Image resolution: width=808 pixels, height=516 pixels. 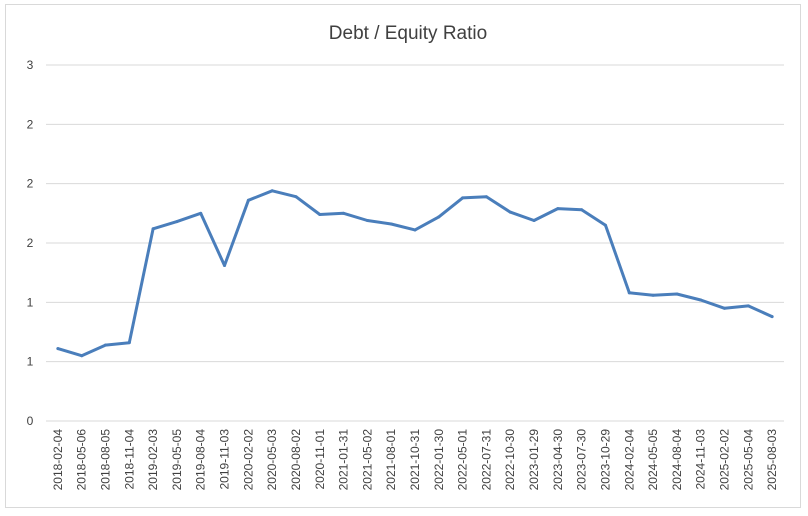 I want to click on y-tick-label: 0, so click(x=30, y=421).